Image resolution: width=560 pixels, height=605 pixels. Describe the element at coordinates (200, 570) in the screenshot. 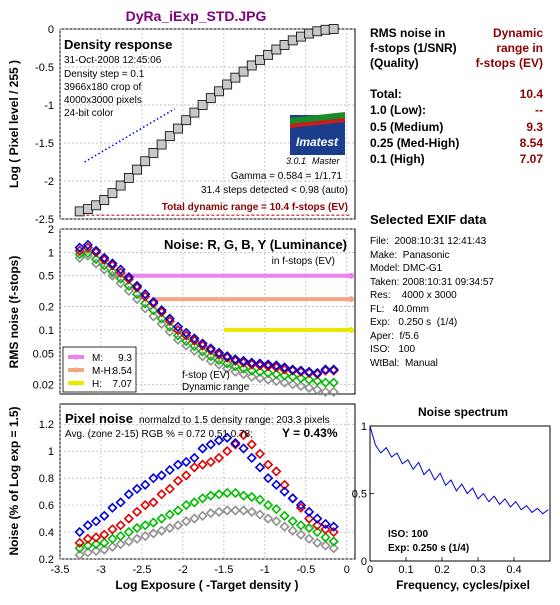

I see `pixel-x-ticks: -3.5 -3 -2.5 -2 -1.5 -1 -0.5 0` at that location.